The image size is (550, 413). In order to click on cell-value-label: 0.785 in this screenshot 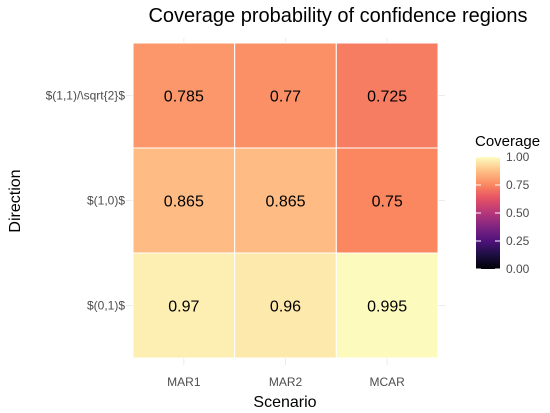, I will do `click(184, 97)`.